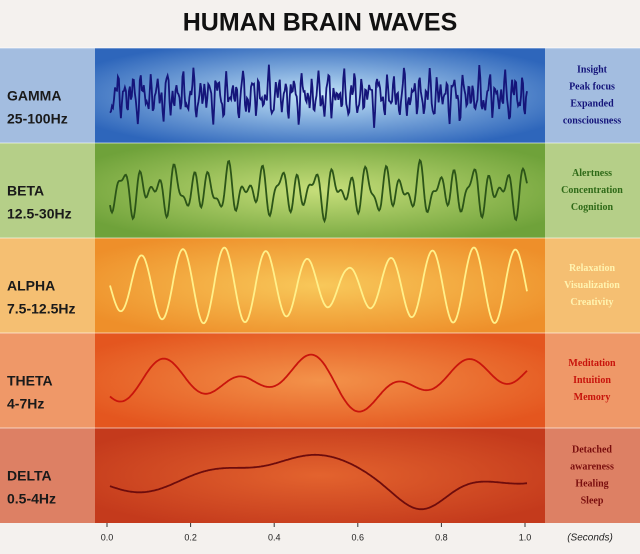 The image size is (640, 554). I want to click on x-axis-unit: (Seconds), so click(590, 538).